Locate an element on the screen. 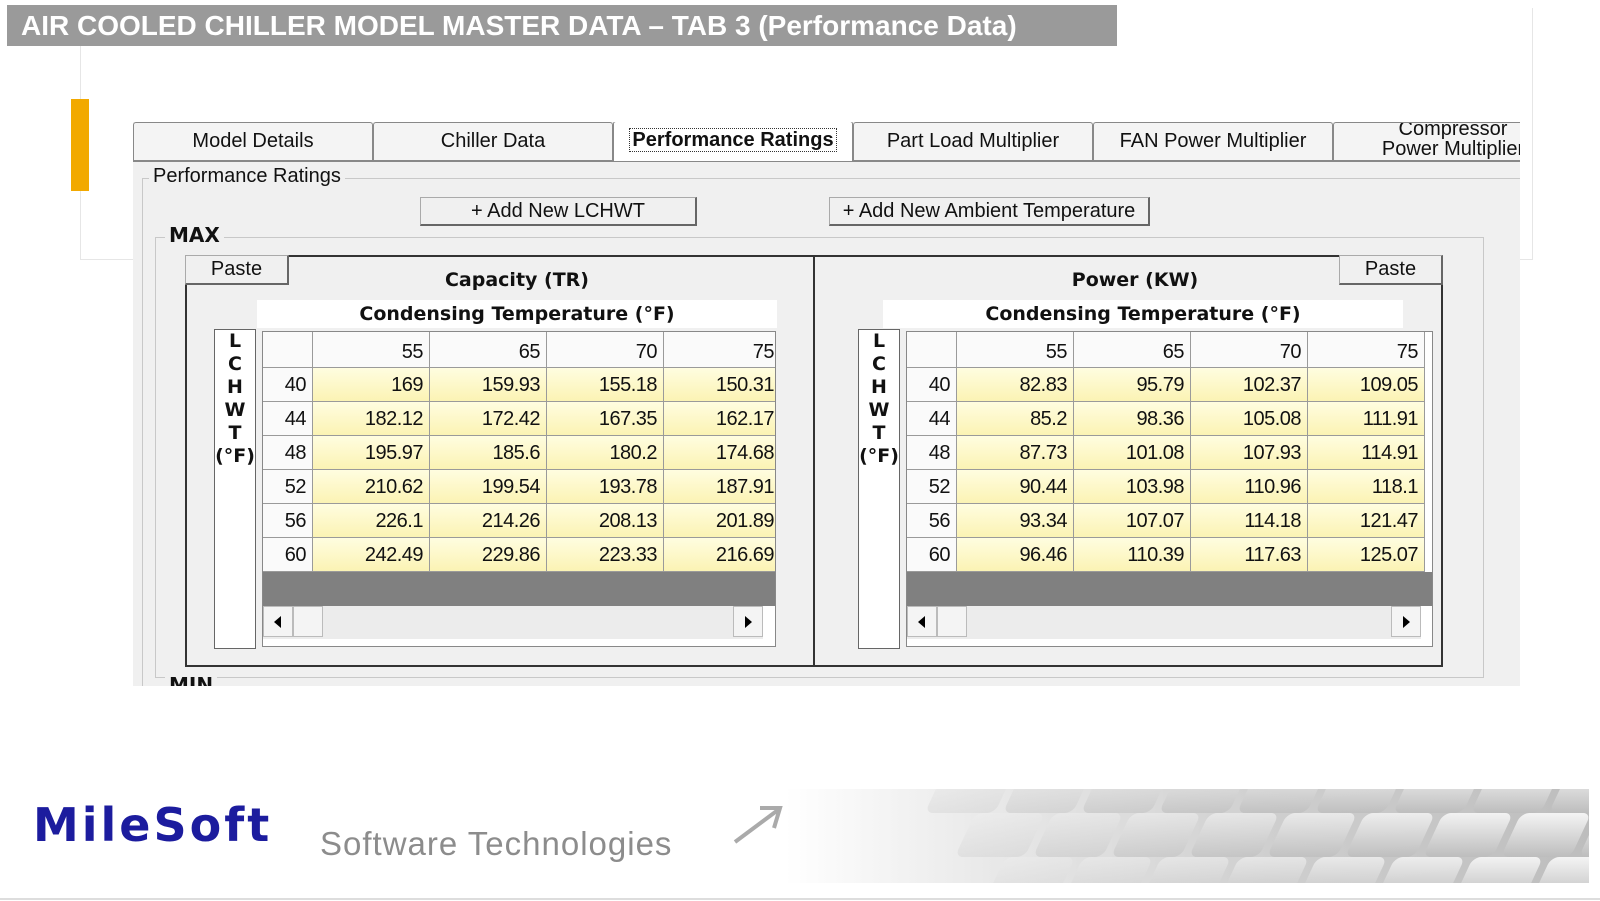 Image resolution: width=1600 pixels, height=901 pixels. grid-cell: 167.35 is located at coordinates (605, 419).